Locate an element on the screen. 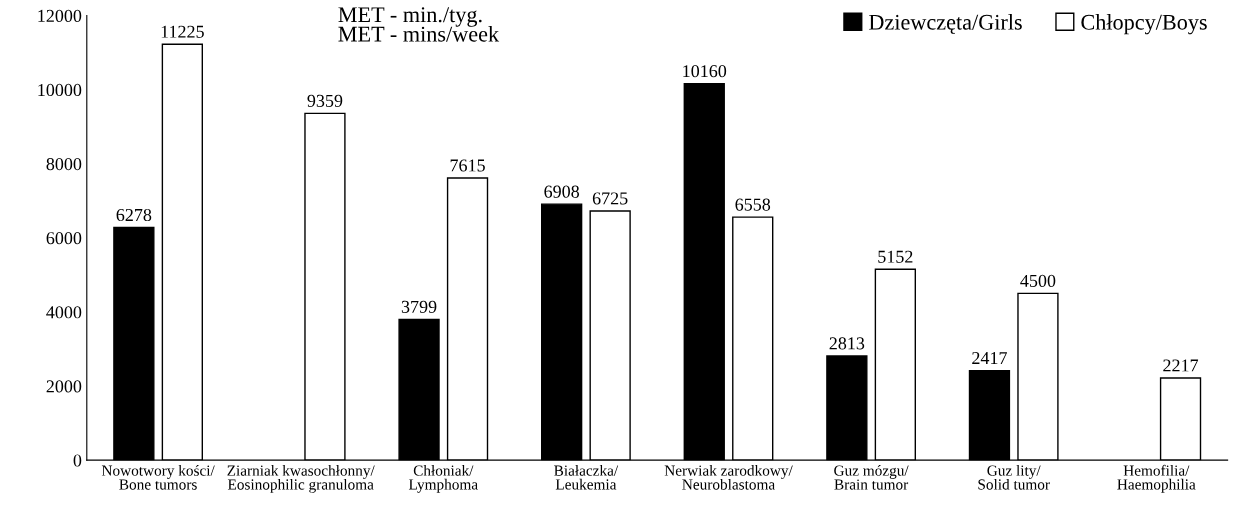 Image resolution: width=1240 pixels, height=517 pixels. data-label: 10160 is located at coordinates (705, 71).